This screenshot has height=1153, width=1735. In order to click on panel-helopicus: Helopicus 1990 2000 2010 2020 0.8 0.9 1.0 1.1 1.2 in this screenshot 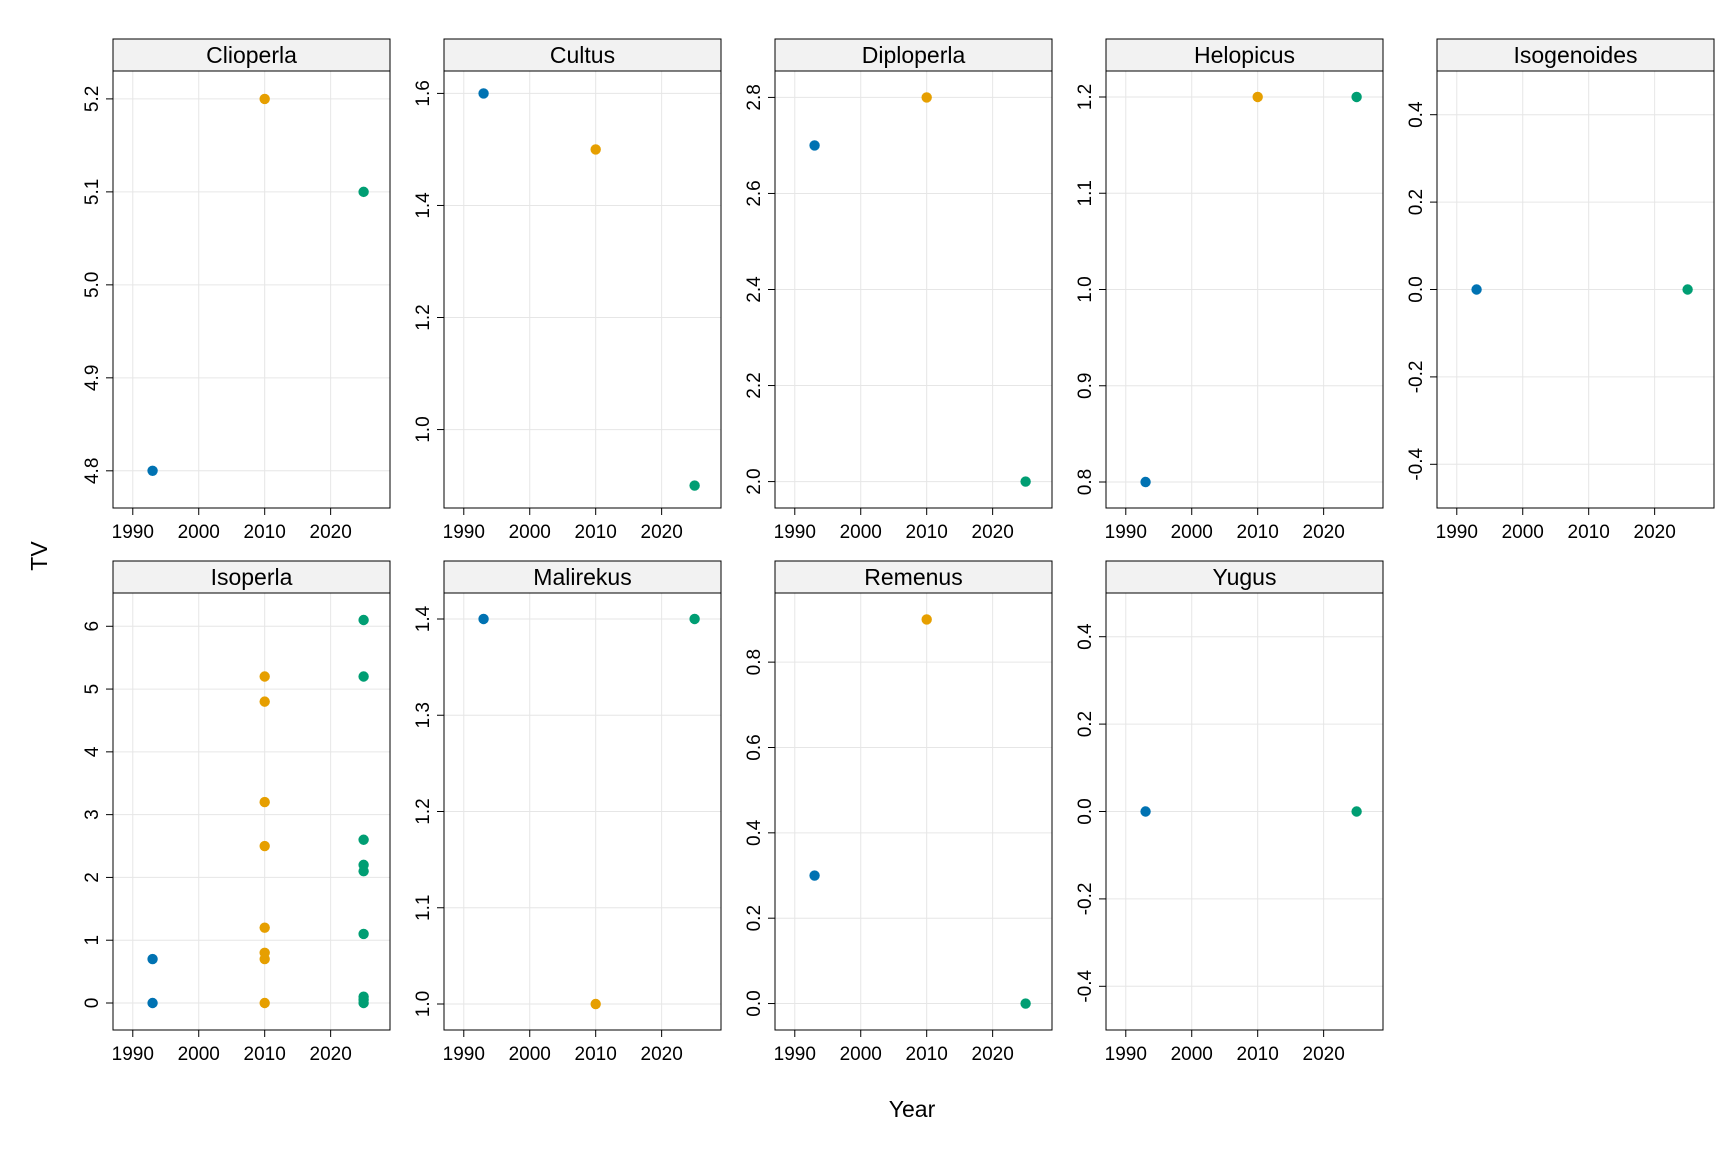, I will do `click(1229, 290)`.